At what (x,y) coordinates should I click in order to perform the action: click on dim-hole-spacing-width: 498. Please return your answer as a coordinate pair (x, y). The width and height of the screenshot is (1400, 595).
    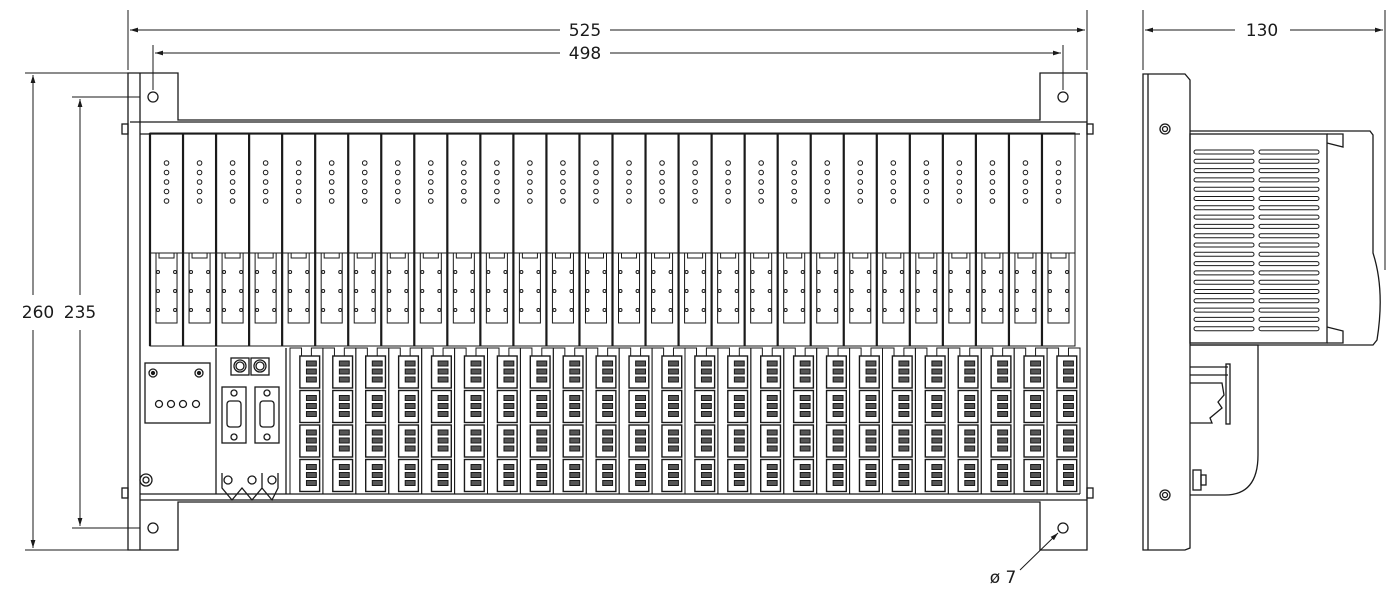
    Looking at the image, I should click on (585, 54).